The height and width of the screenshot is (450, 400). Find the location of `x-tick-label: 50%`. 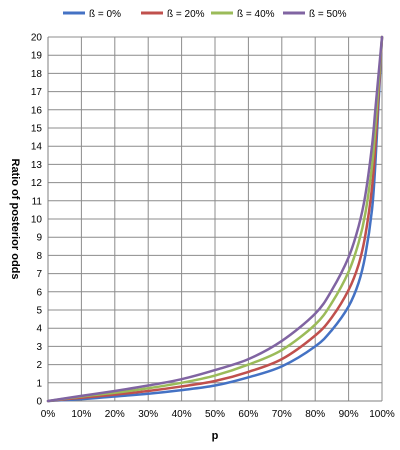

x-tick-label: 50% is located at coordinates (215, 414).